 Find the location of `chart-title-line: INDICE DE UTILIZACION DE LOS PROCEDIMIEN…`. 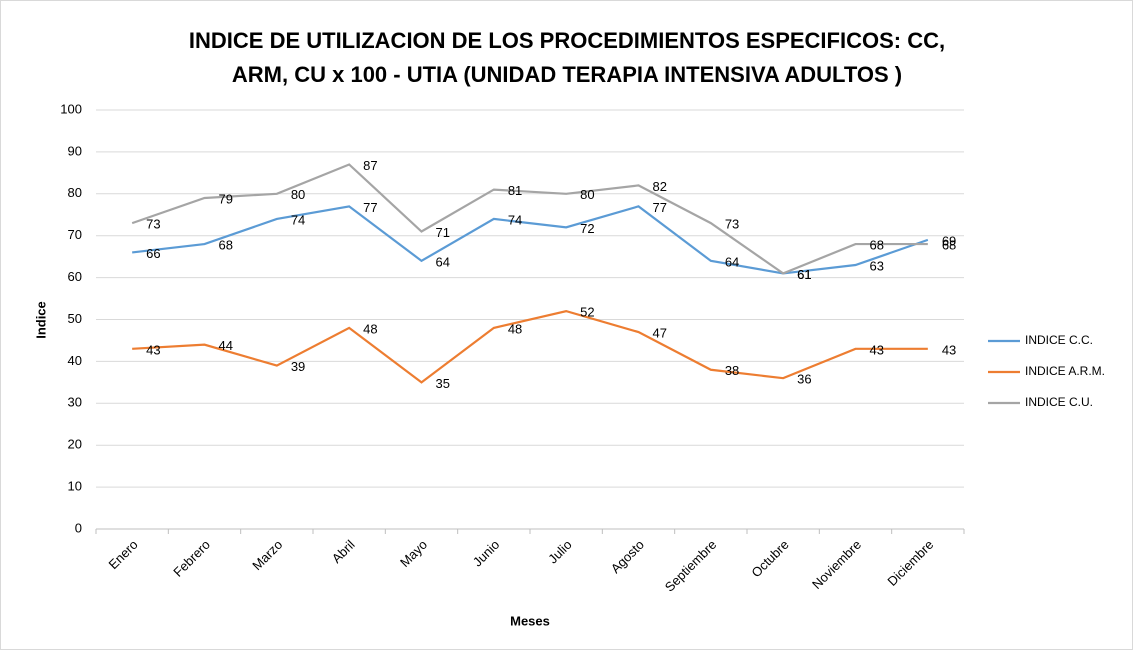

chart-title-line: INDICE DE UTILIZACION DE LOS PROCEDIMIEN… is located at coordinates (567, 40).